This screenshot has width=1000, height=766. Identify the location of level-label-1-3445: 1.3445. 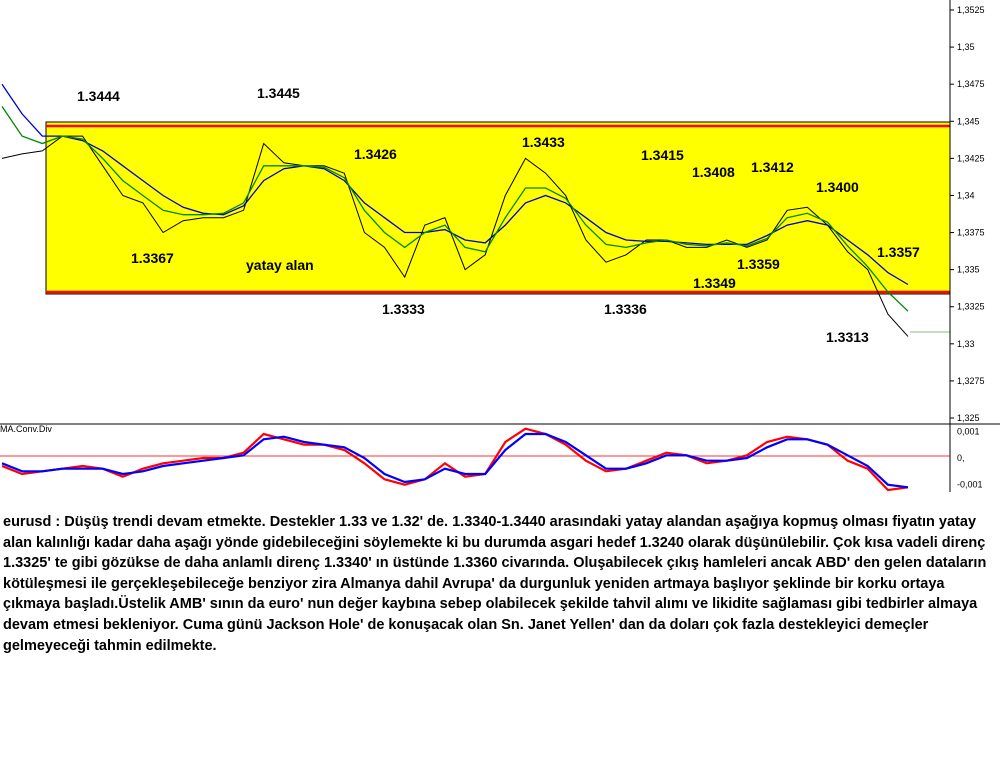
(278, 93).